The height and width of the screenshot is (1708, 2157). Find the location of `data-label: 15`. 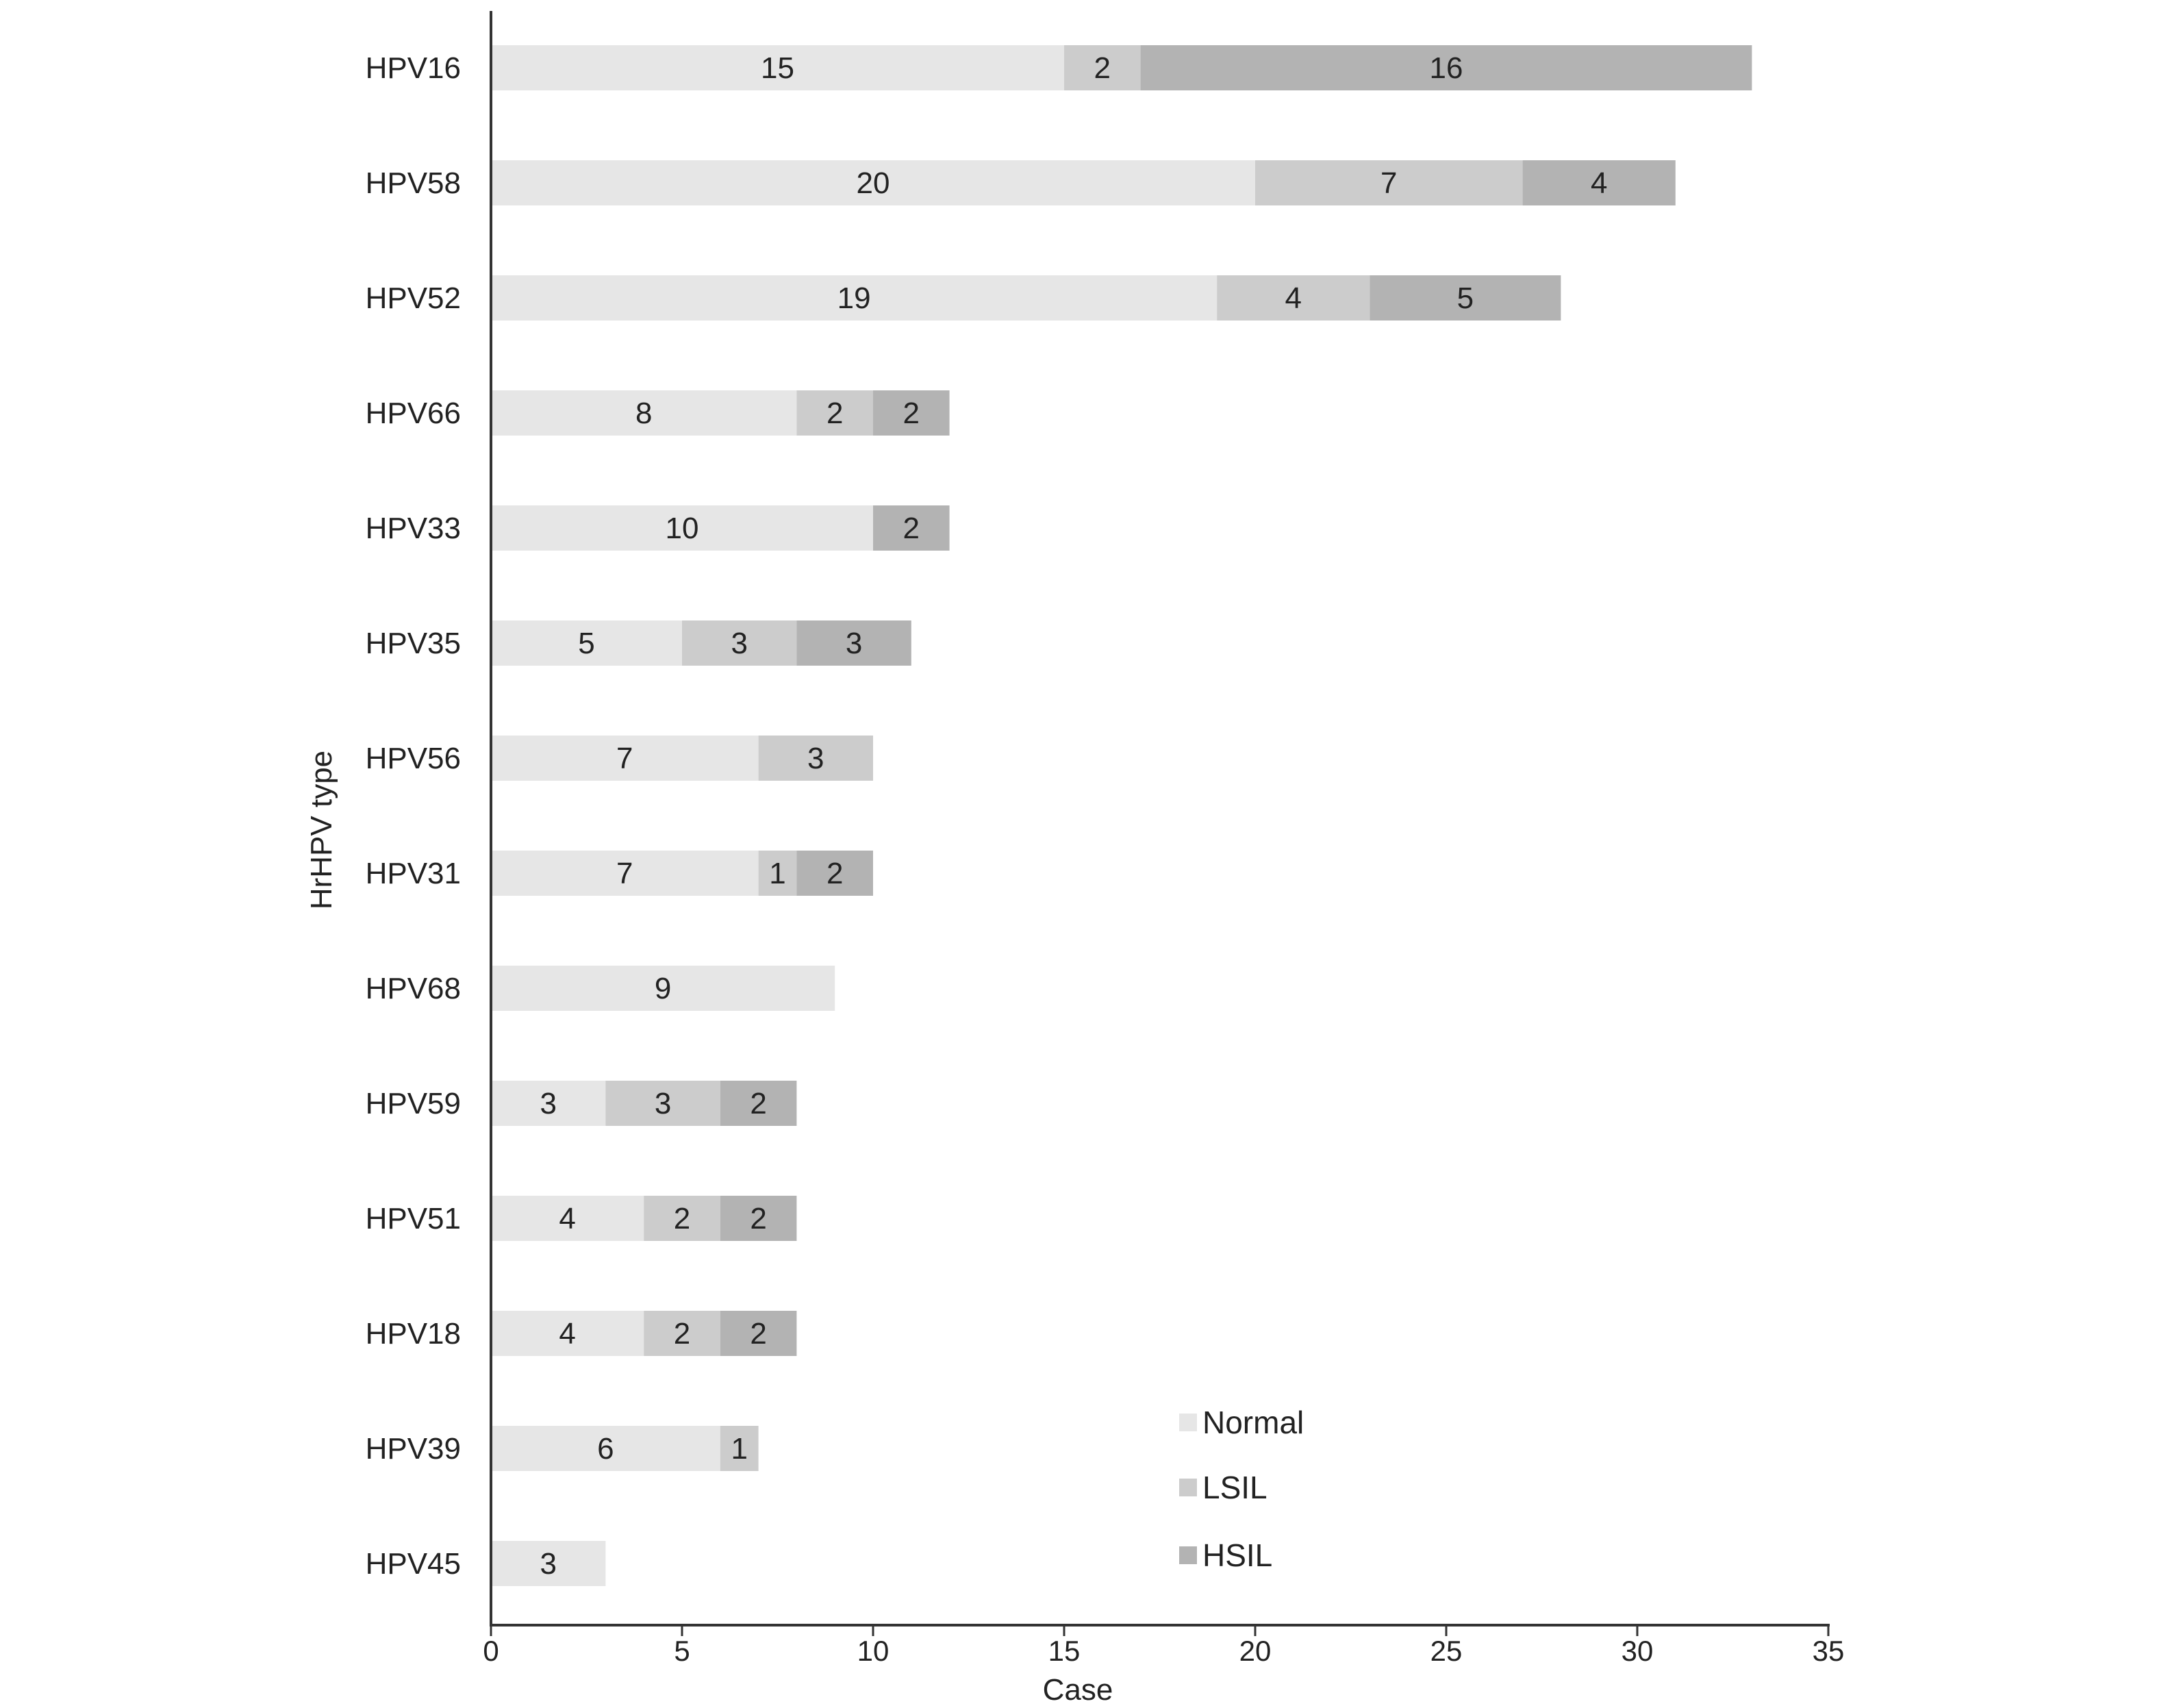

data-label: 15 is located at coordinates (777, 68).